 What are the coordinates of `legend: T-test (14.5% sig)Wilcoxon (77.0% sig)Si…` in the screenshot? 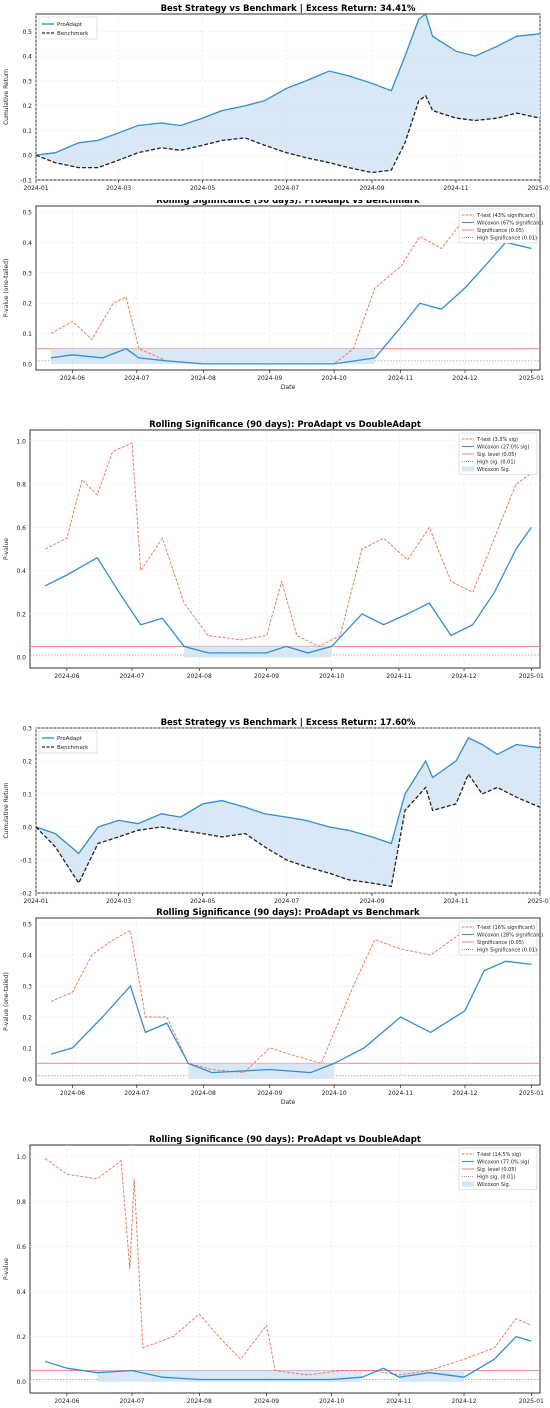 It's located at (498, 1169).